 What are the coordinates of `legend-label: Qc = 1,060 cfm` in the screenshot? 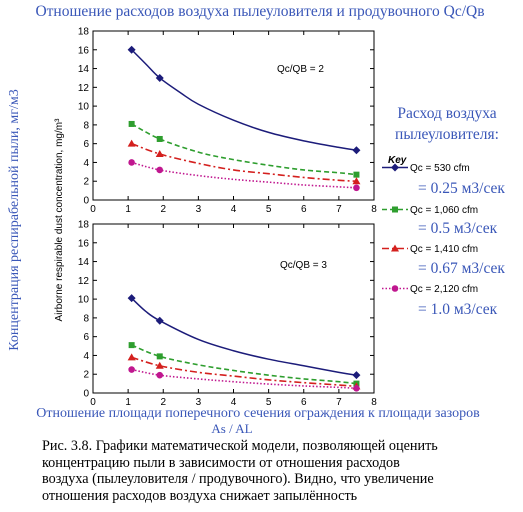 It's located at (444, 210).